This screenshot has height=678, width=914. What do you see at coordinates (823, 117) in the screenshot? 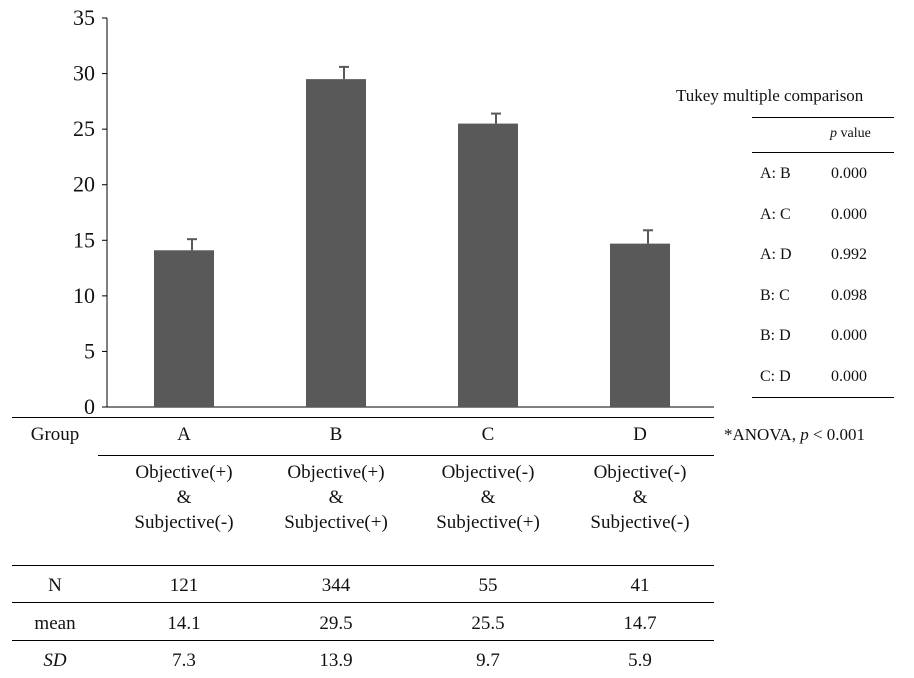
I see `tukey-top-rule` at bounding box center [823, 117].